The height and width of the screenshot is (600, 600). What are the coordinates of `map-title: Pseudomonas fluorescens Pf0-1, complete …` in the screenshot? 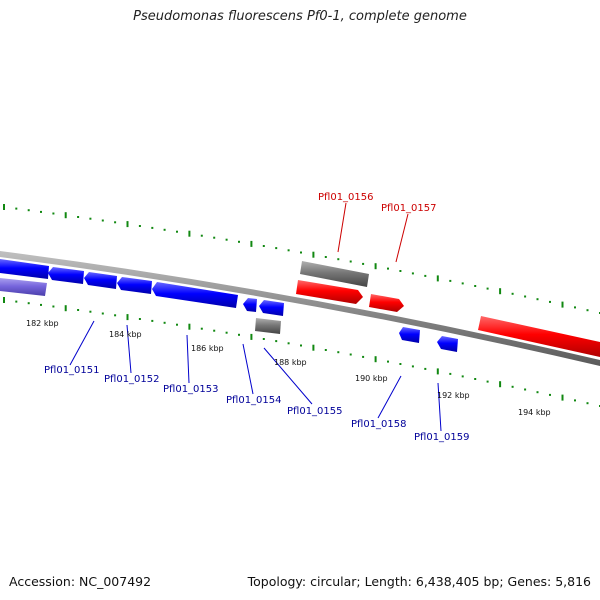 It's located at (300, 16).